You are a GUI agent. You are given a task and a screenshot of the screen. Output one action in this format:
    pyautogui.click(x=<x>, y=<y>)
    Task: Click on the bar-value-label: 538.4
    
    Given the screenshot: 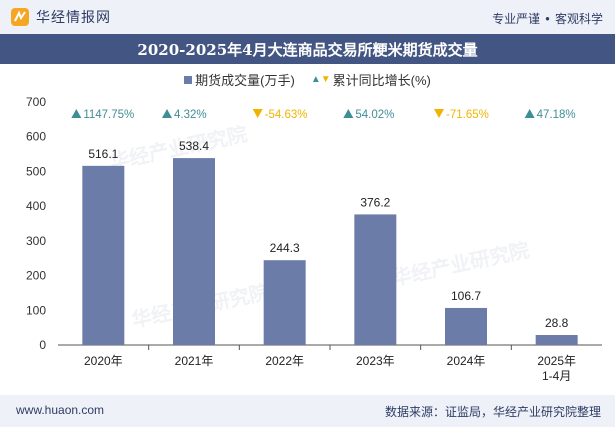 What is the action you would take?
    pyautogui.click(x=194, y=146)
    